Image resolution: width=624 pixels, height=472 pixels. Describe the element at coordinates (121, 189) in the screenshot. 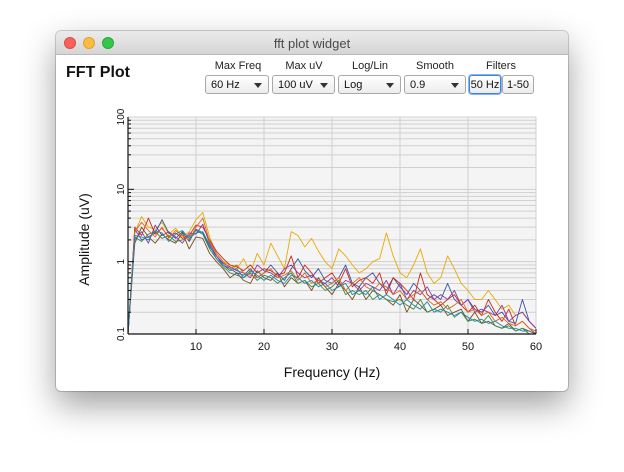

I see `y-tick-label: 10` at that location.